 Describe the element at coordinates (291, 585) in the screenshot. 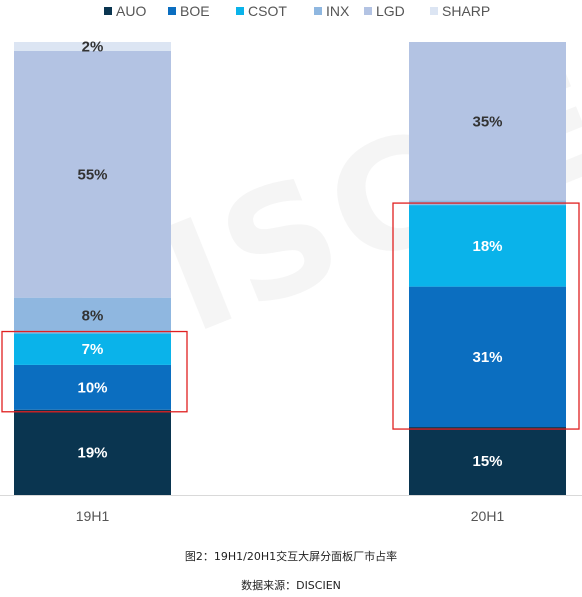

I see `source-caption: 数据来源：DISCIEN` at that location.